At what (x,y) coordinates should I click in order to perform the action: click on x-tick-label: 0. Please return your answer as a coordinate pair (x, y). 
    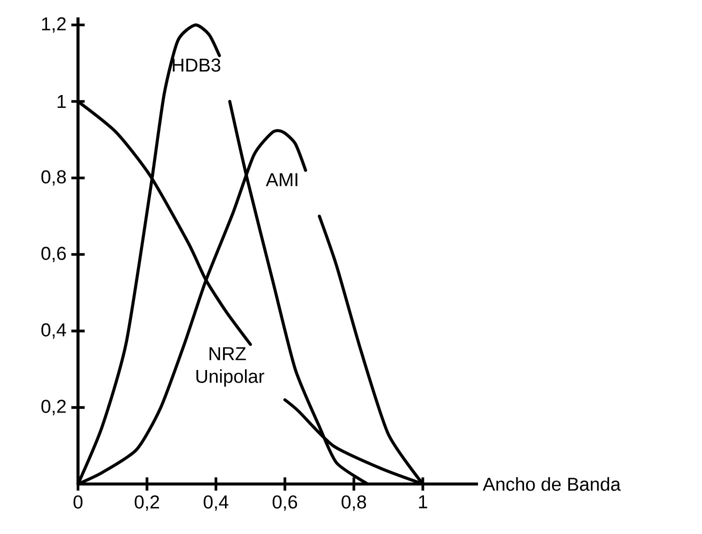
    Looking at the image, I should click on (78, 502).